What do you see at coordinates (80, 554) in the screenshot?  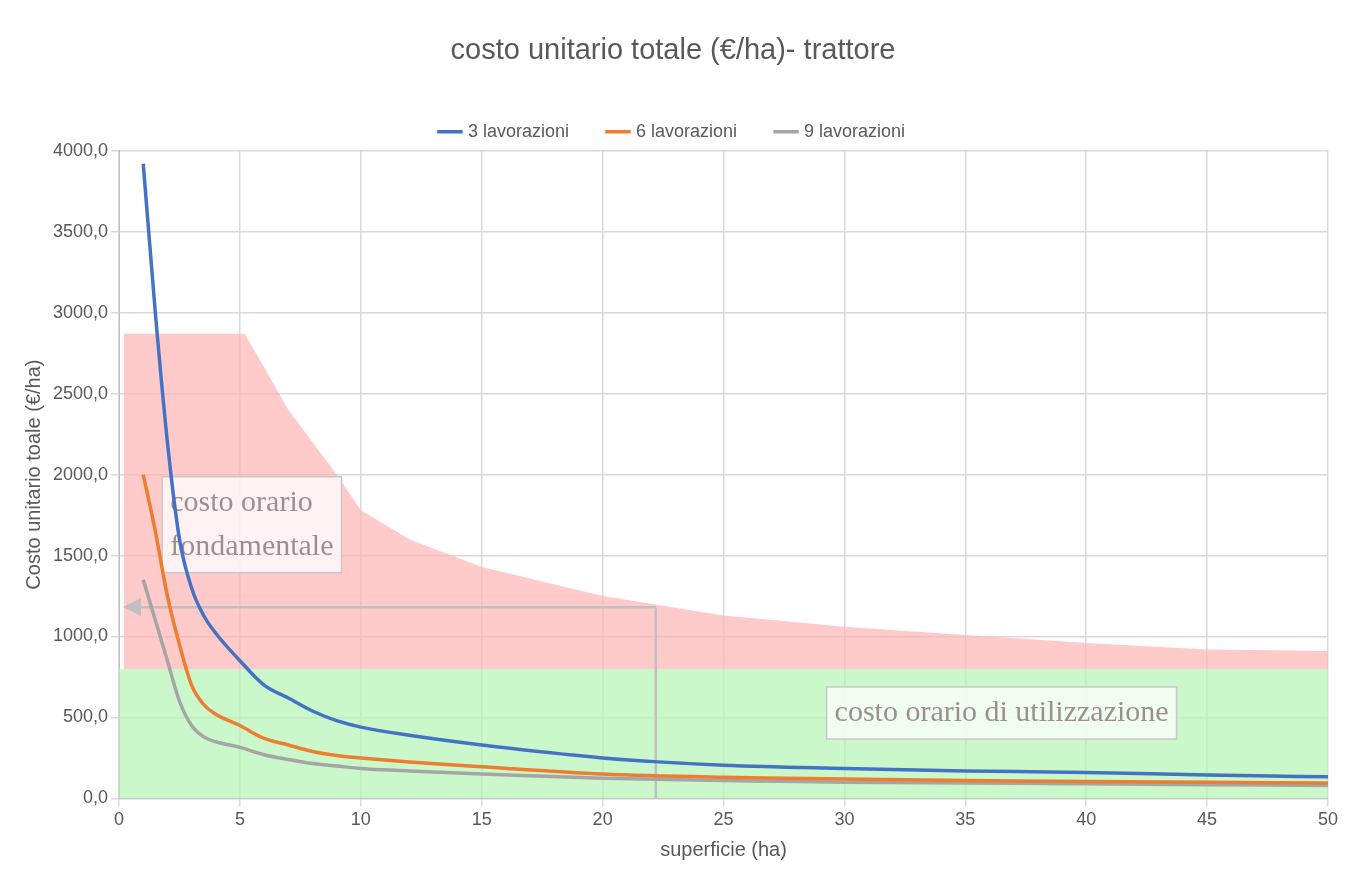 I see `y-tick-label: 1500,0` at bounding box center [80, 554].